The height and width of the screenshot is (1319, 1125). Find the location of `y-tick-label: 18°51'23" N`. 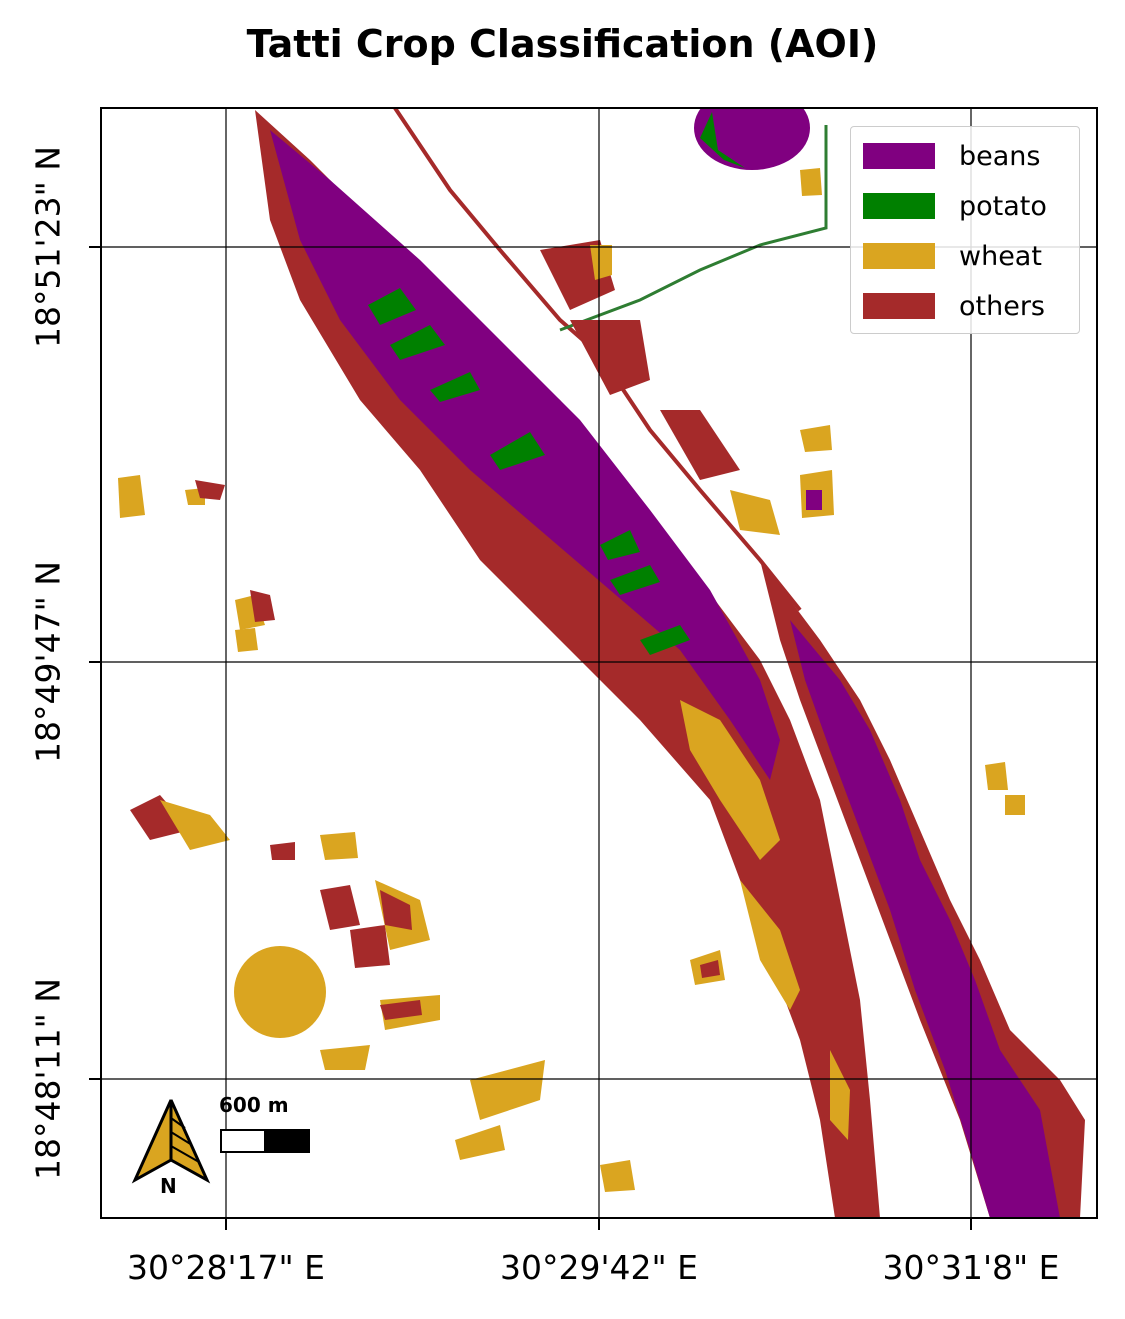

y-tick-label: 18°51'23" N is located at coordinates (48, 247).